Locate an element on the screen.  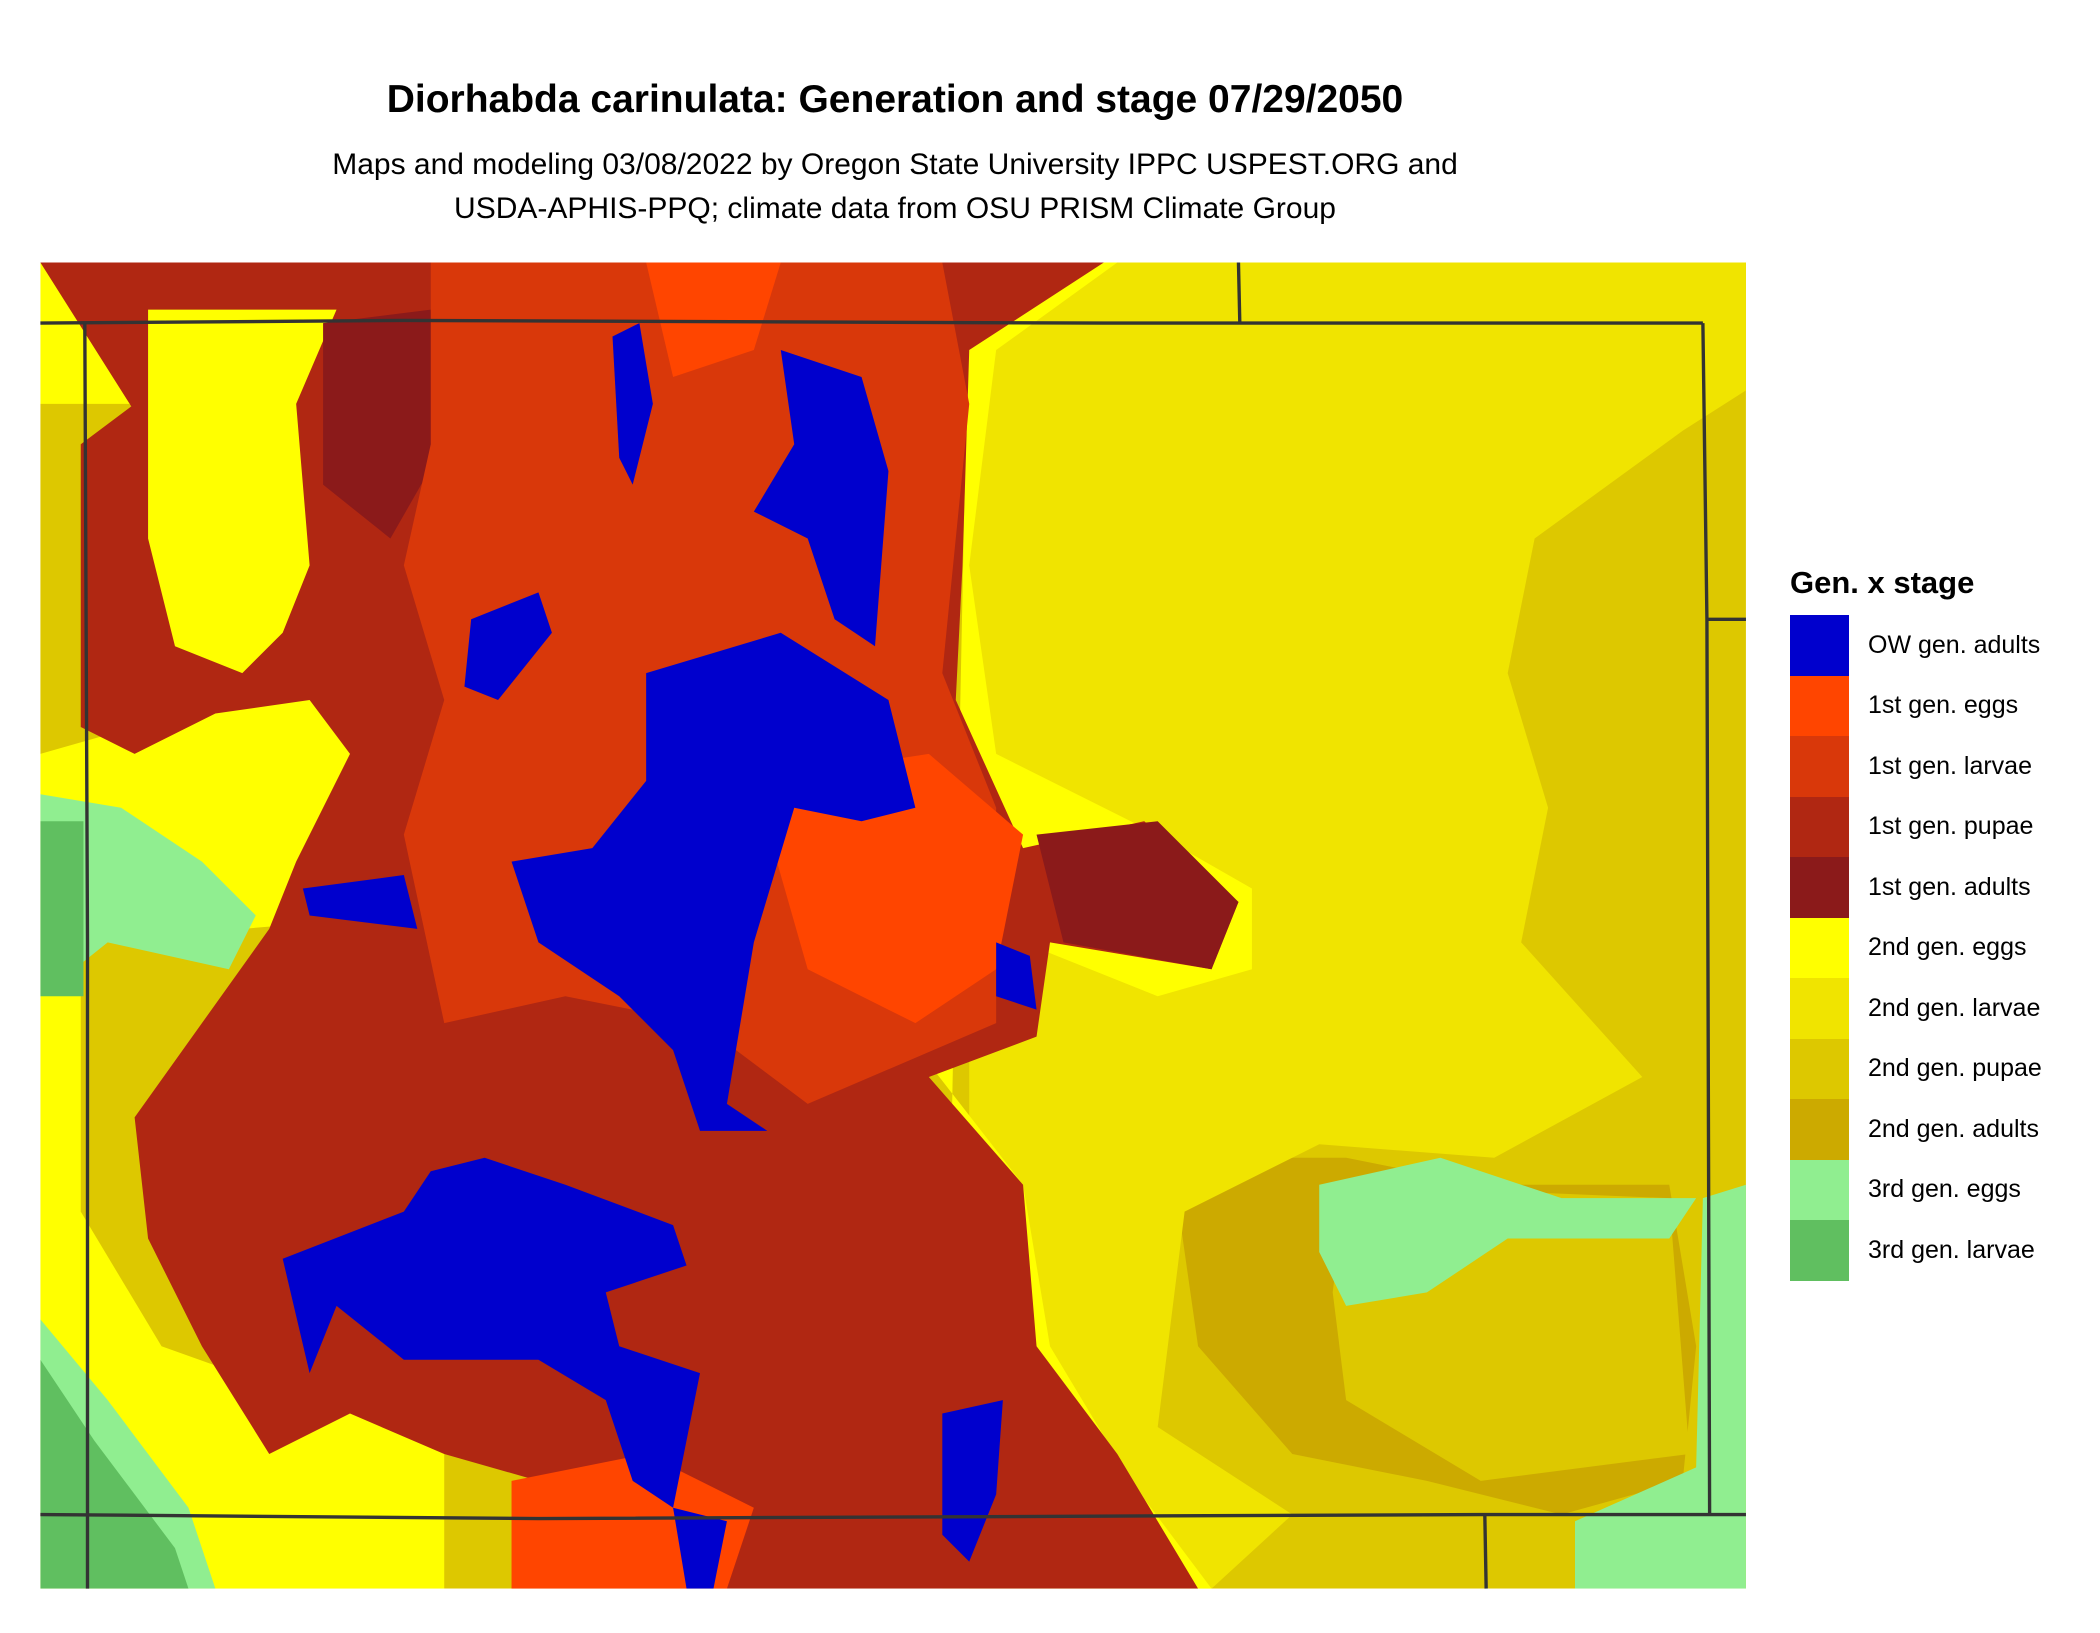
legend-item: 2nd gen. pupae is located at coordinates (1916, 1068).